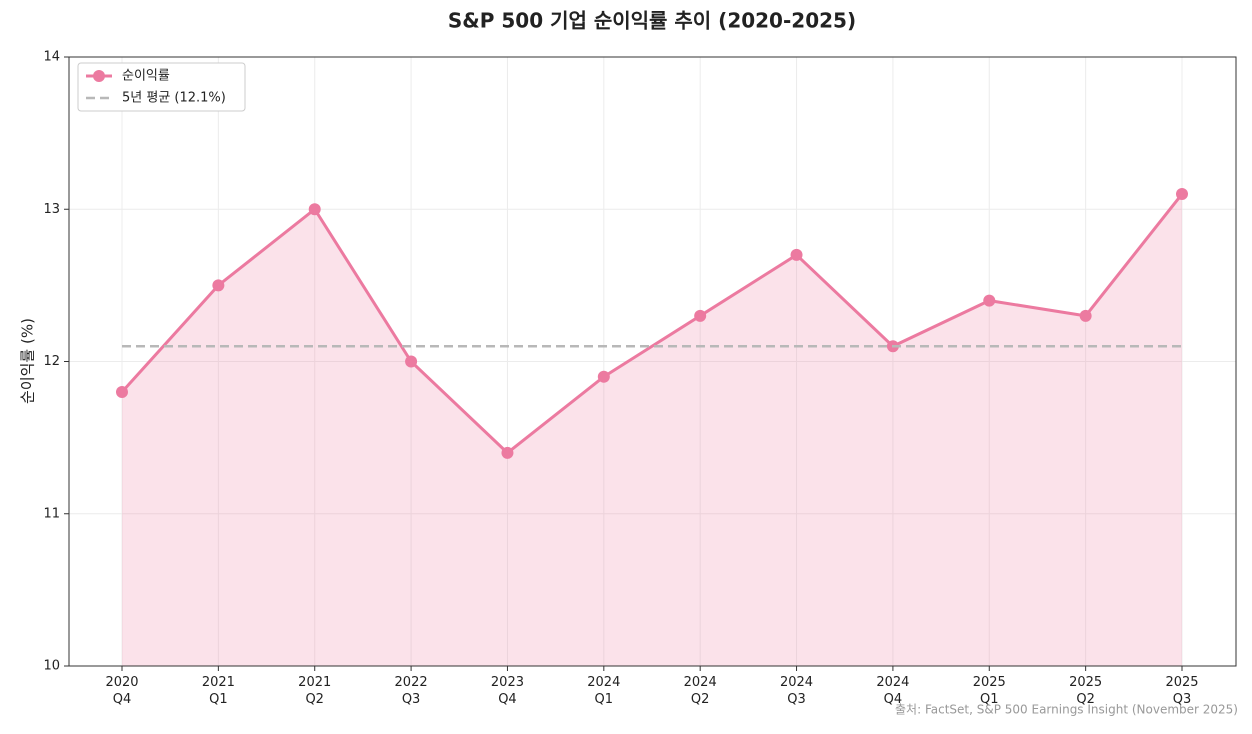 The image size is (1252, 734). I want to click on y-tick-label: 10, so click(51, 666).